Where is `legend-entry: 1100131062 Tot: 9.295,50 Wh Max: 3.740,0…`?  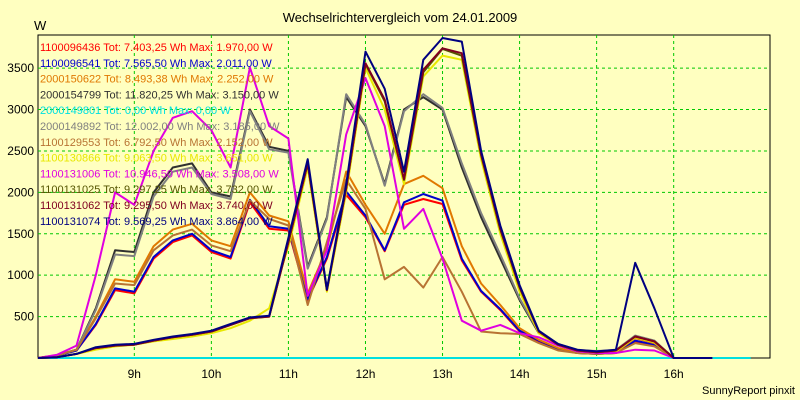
legend-entry: 1100131062 Tot: 9.295,50 Wh Max: 3.740,0… is located at coordinates (156, 206).